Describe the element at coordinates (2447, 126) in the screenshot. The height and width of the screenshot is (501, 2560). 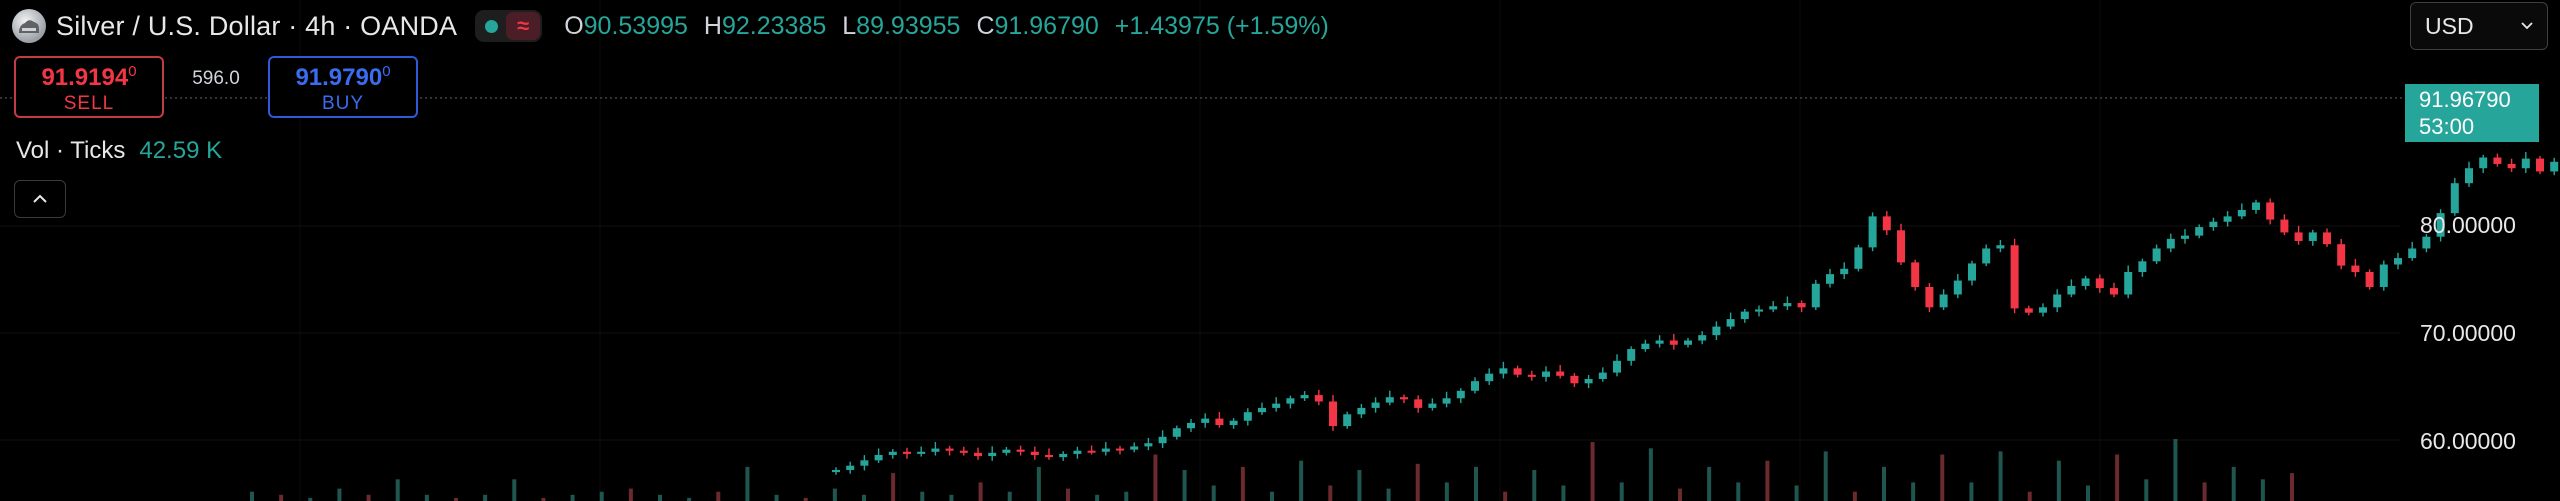
I see `bar-countdown: 53:00` at that location.